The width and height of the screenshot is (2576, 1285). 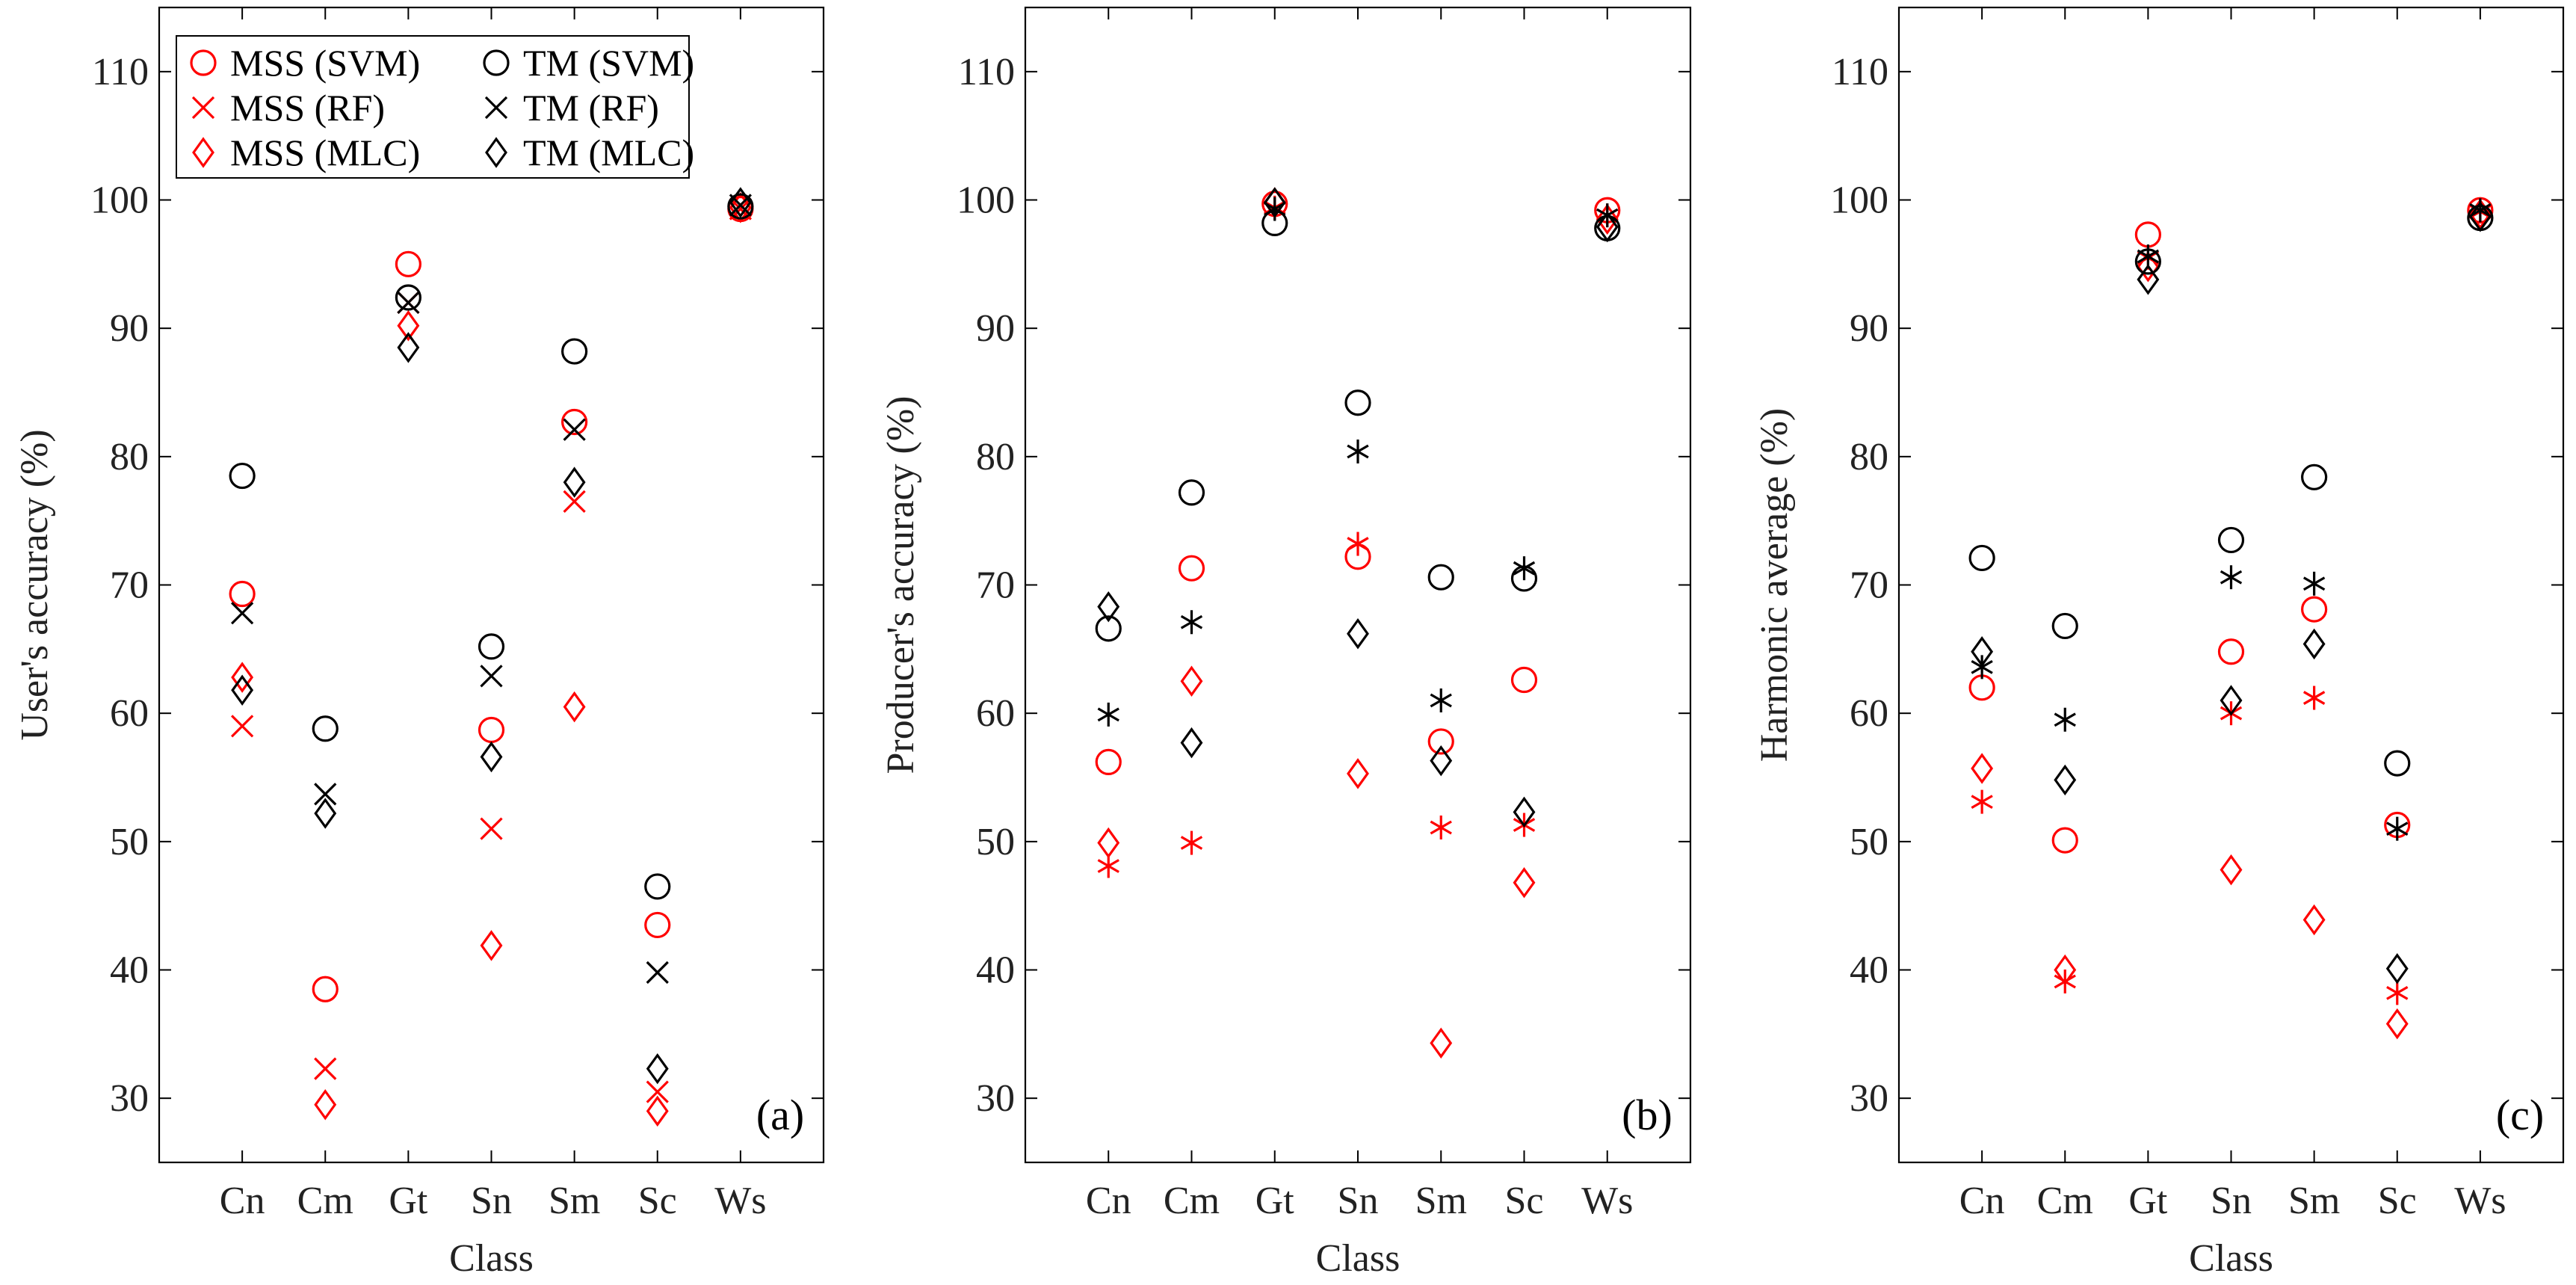 What do you see at coordinates (1441, 1201) in the screenshot?
I see `x-tick-label-sm: Sm` at bounding box center [1441, 1201].